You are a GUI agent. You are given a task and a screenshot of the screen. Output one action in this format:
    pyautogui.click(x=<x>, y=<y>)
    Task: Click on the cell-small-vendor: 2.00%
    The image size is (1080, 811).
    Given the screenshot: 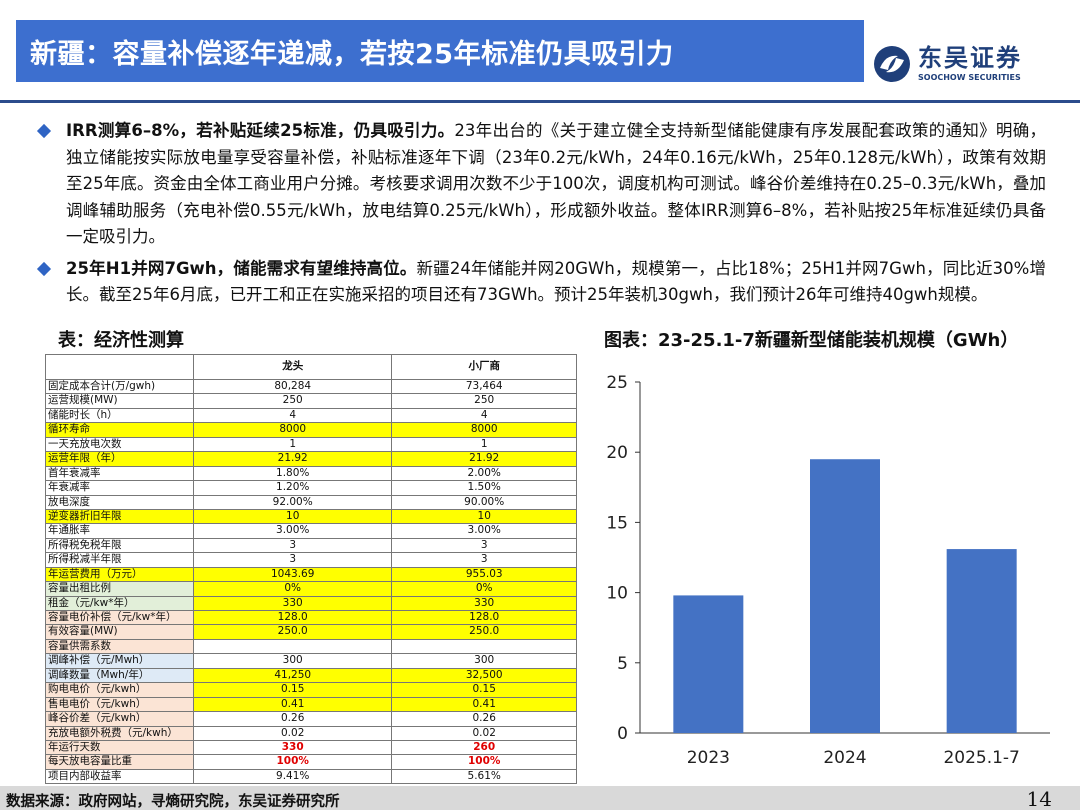 What is the action you would take?
    pyautogui.click(x=484, y=473)
    